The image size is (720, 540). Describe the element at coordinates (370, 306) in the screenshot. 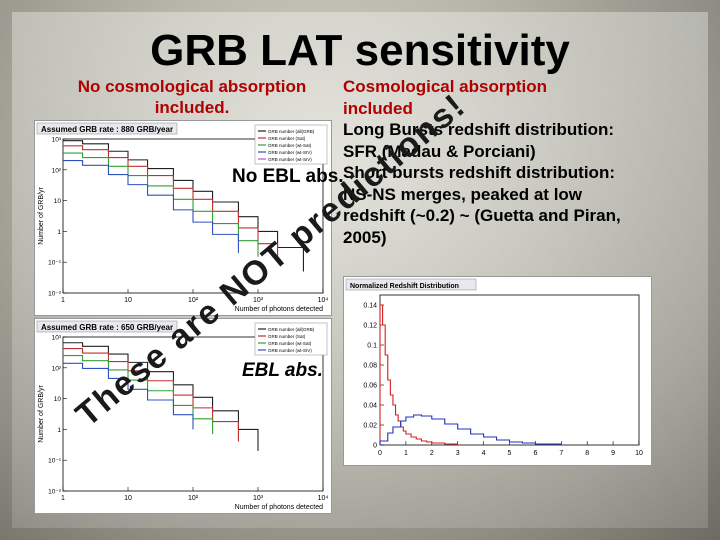

I see `y-tick-label: 0.14` at that location.